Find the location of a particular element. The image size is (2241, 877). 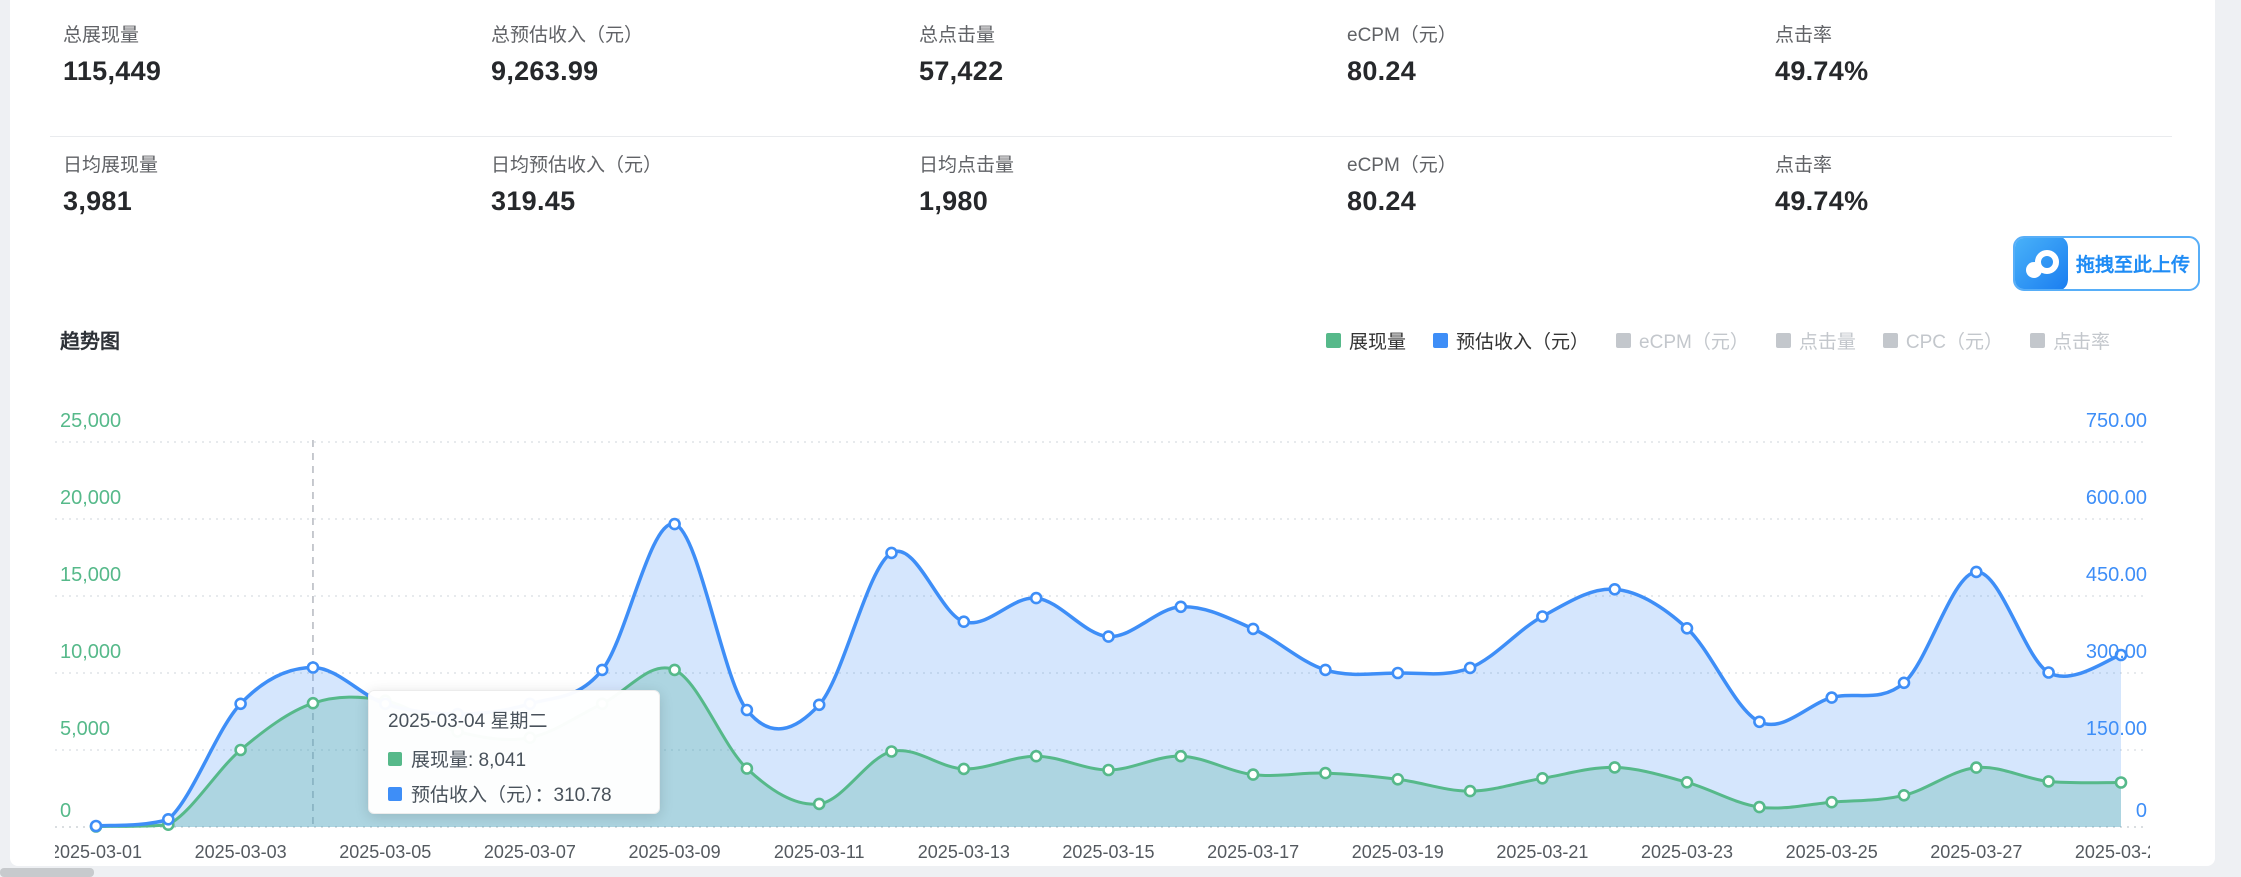

netdisk-cloud-icon is located at coordinates (2041, 263).